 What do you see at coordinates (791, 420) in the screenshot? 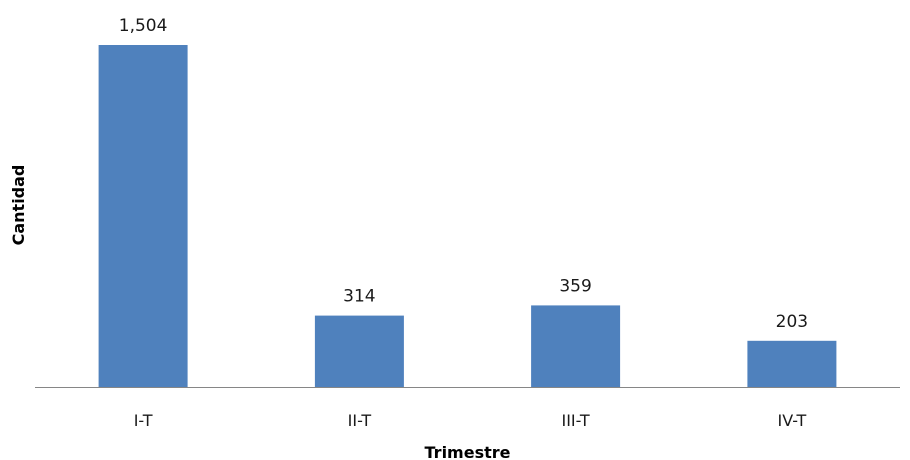
I see `x-tick-label-iv-t: IV-T` at bounding box center [791, 420].